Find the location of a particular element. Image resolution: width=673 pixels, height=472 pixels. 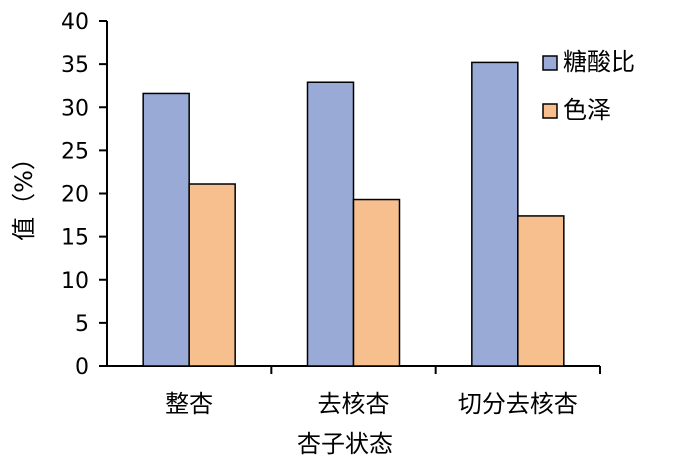

legend-label: 糖酸比 is located at coordinates (599, 62).